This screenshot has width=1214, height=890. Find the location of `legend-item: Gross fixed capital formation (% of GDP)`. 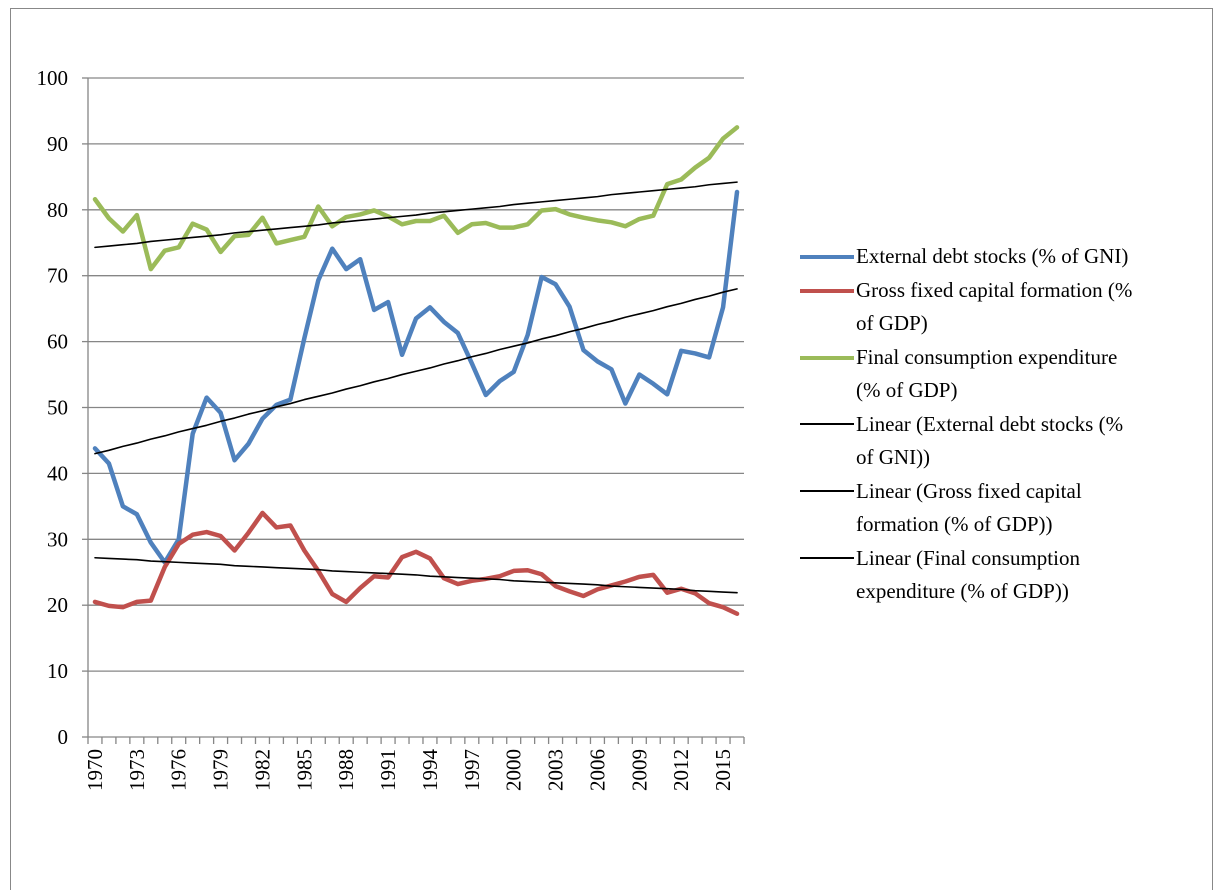

legend-item: Gross fixed capital formation (% of GDP) is located at coordinates (970, 307).